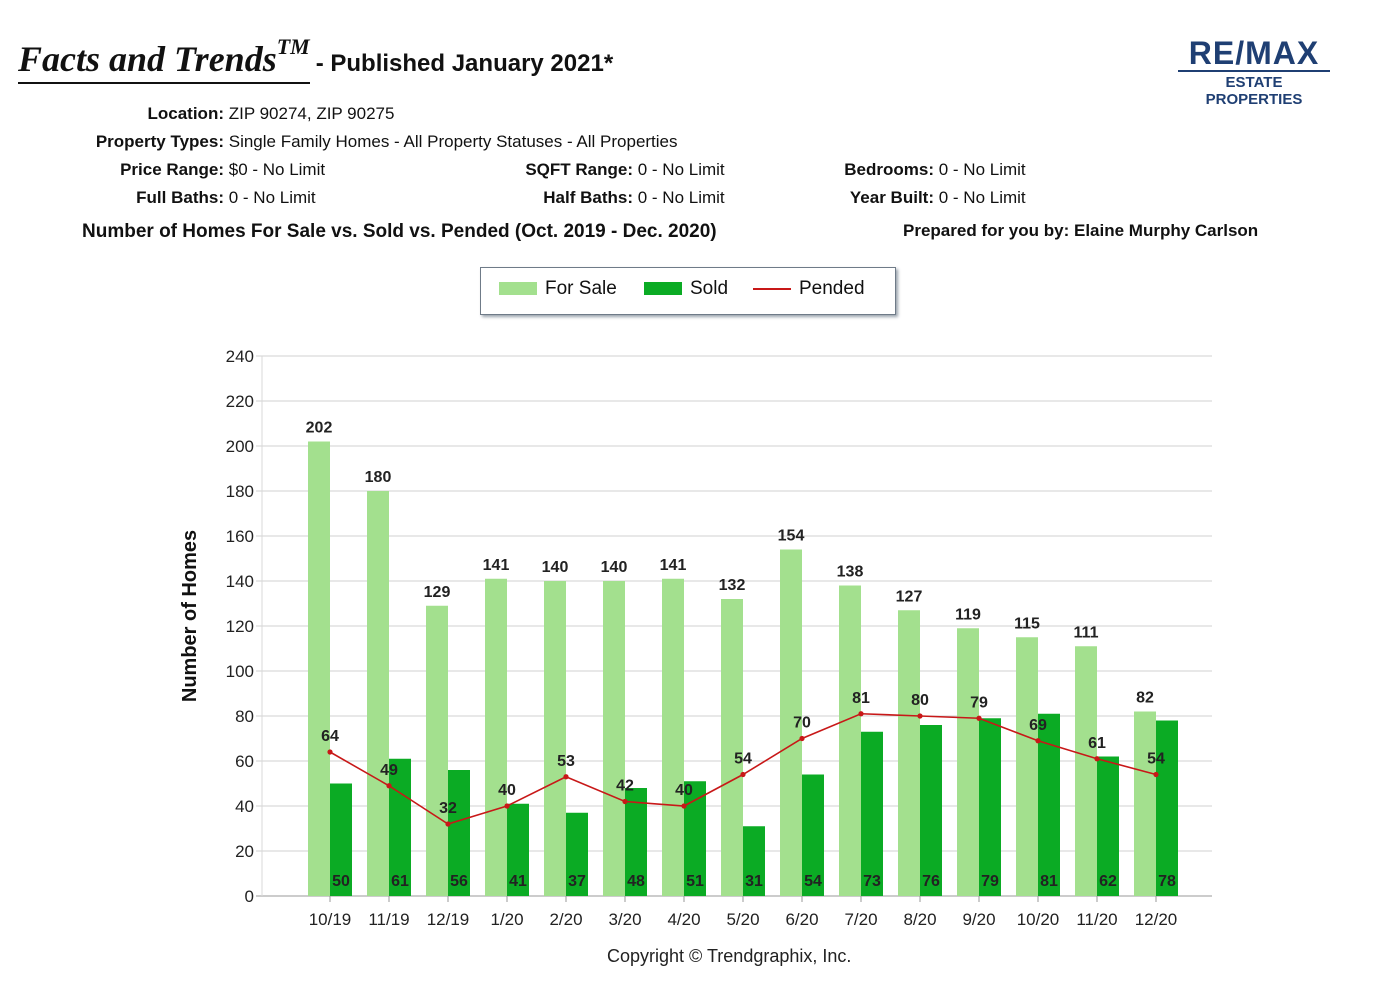  Describe the element at coordinates (244, 761) in the screenshot. I see `y-tick-label: 60` at that location.